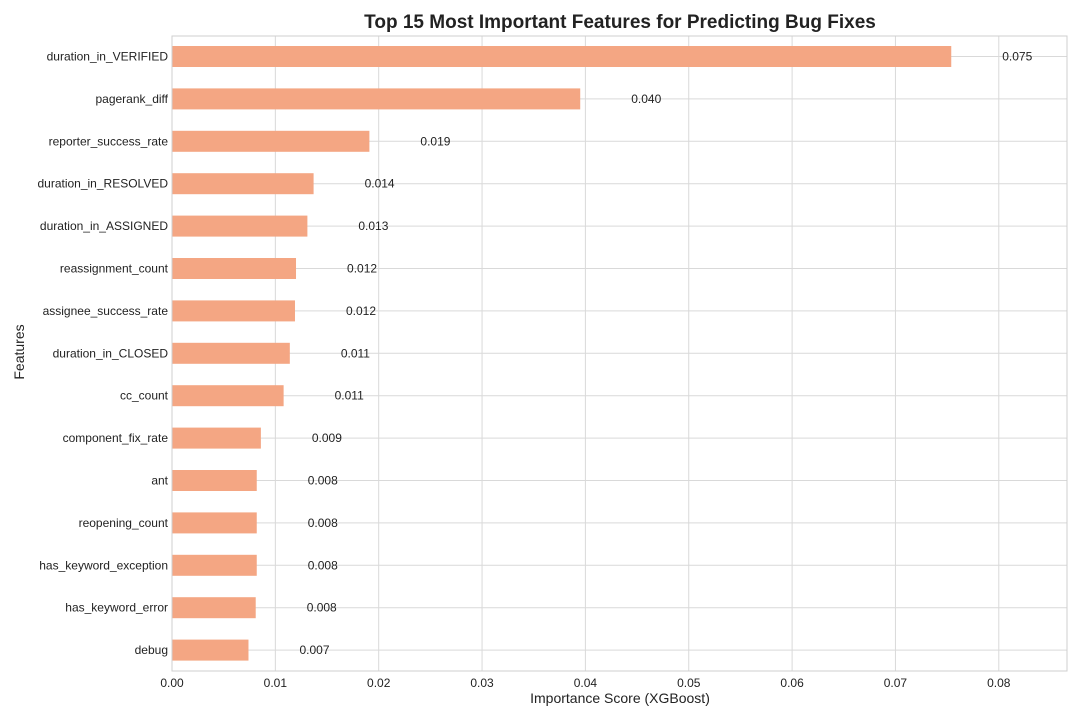 The image size is (1080, 720). Describe the element at coordinates (1017, 57) in the screenshot. I see `data-label: 0.075` at that location.